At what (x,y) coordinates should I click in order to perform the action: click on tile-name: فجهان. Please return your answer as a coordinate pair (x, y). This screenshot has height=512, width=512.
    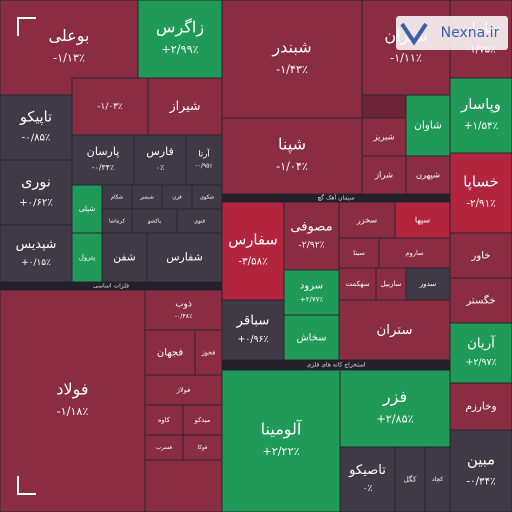
    Looking at the image, I should click on (170, 353).